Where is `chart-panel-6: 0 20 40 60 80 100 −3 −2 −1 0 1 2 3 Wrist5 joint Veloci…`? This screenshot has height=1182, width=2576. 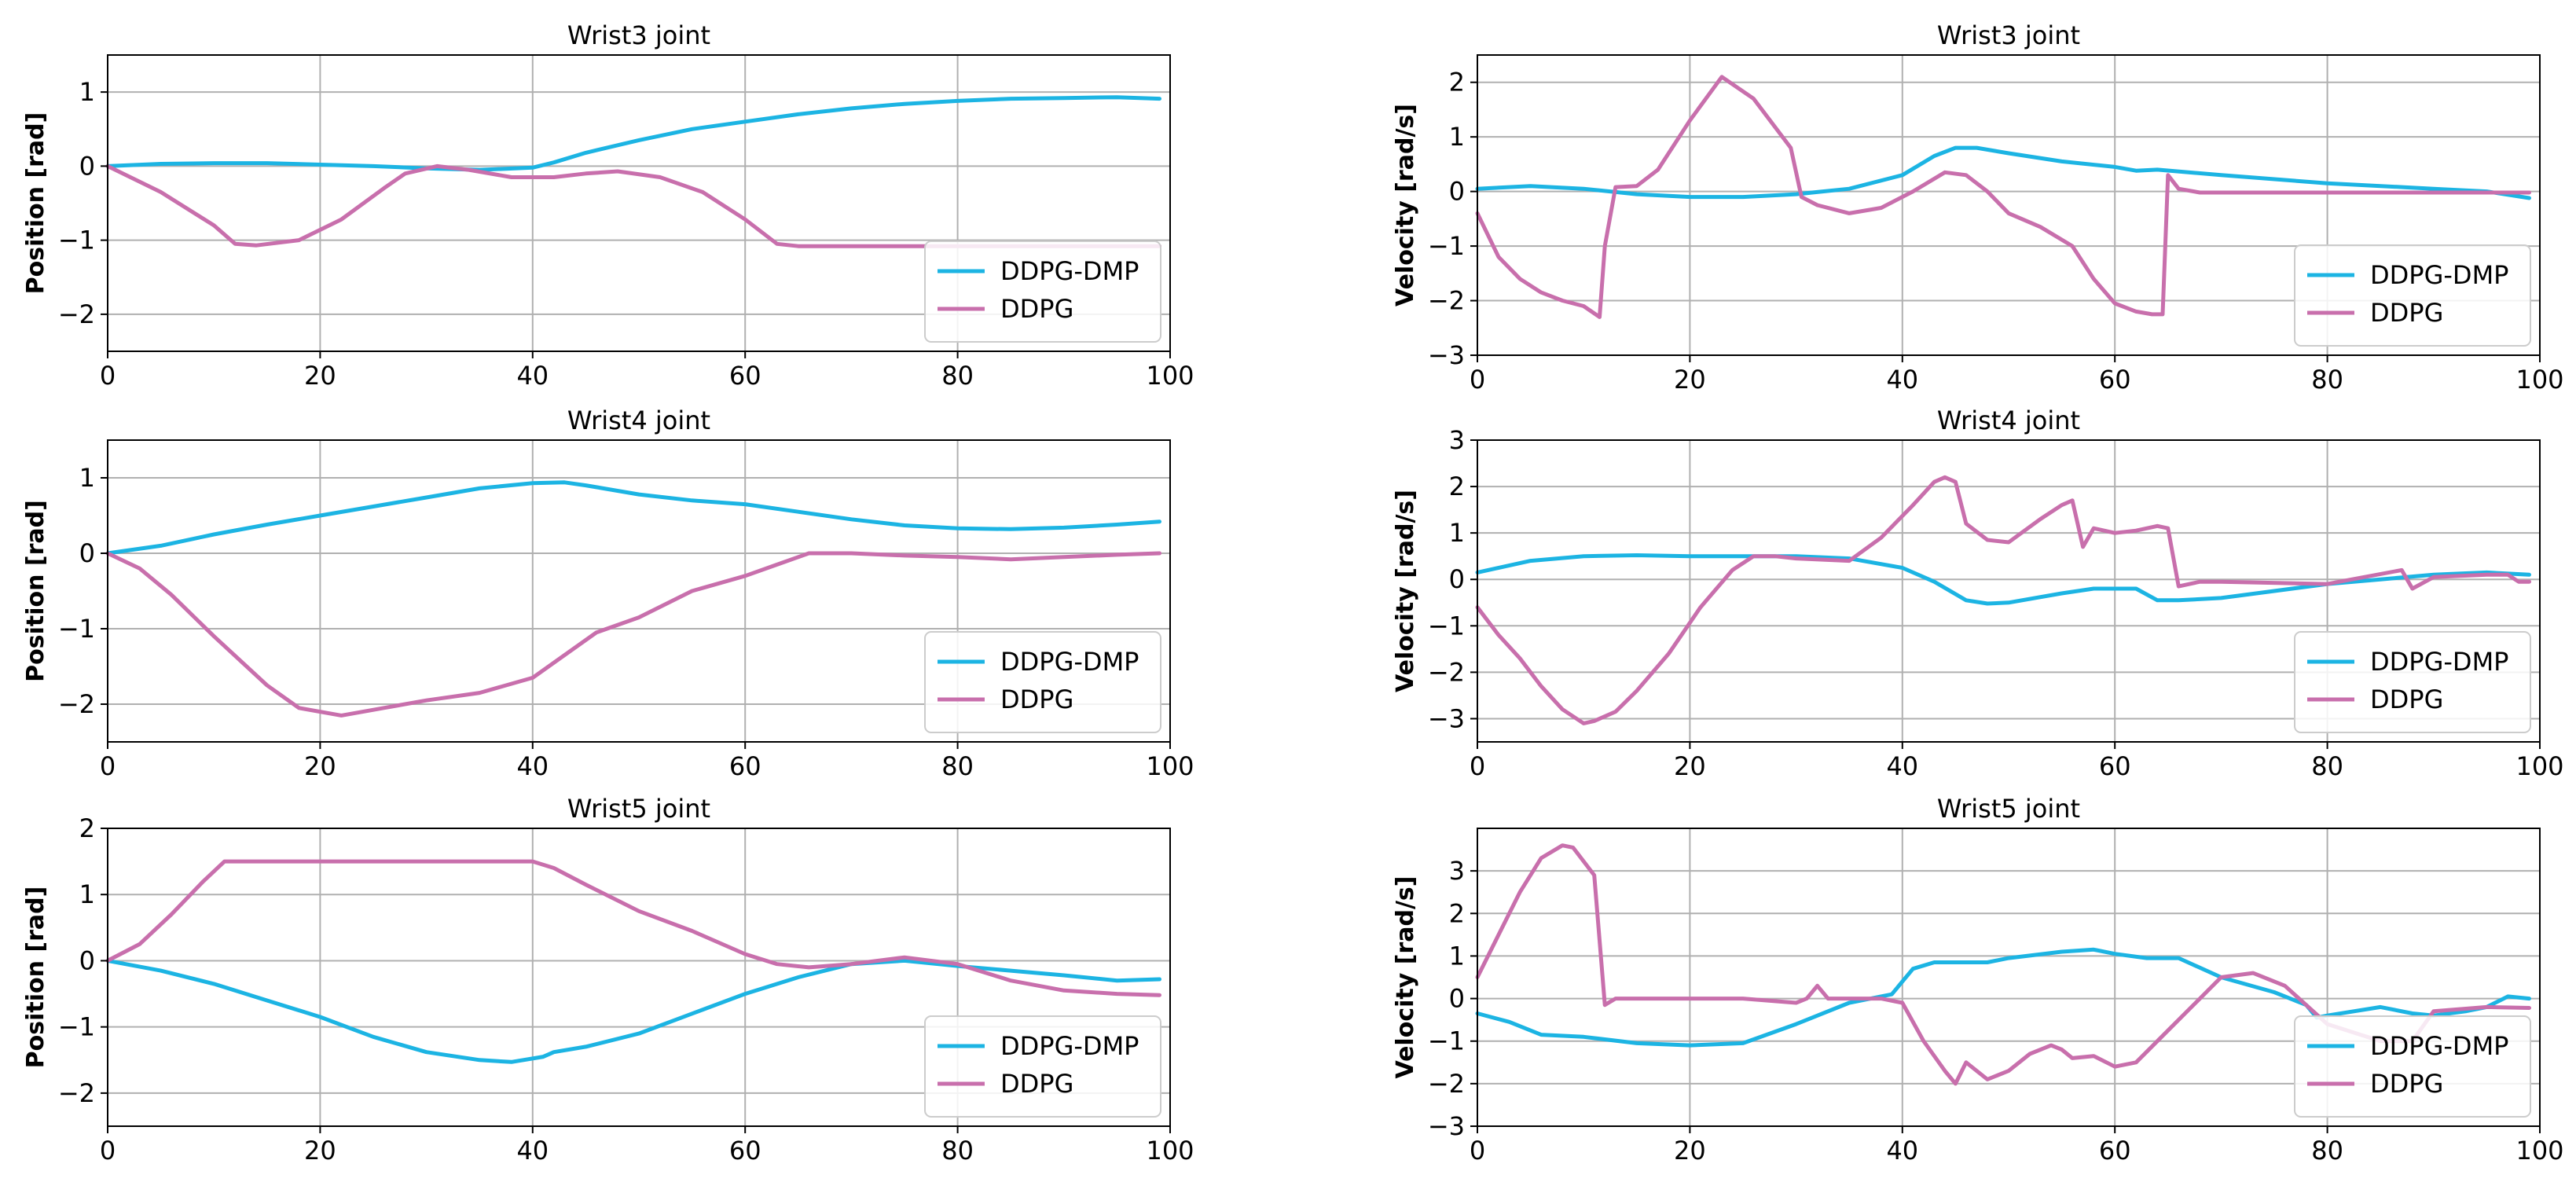
chart-panel-6: 0 20 40 60 80 100 −3 −2 −1 0 1 2 3 Wrist5 joint Veloci… is located at coordinates (1978, 980).